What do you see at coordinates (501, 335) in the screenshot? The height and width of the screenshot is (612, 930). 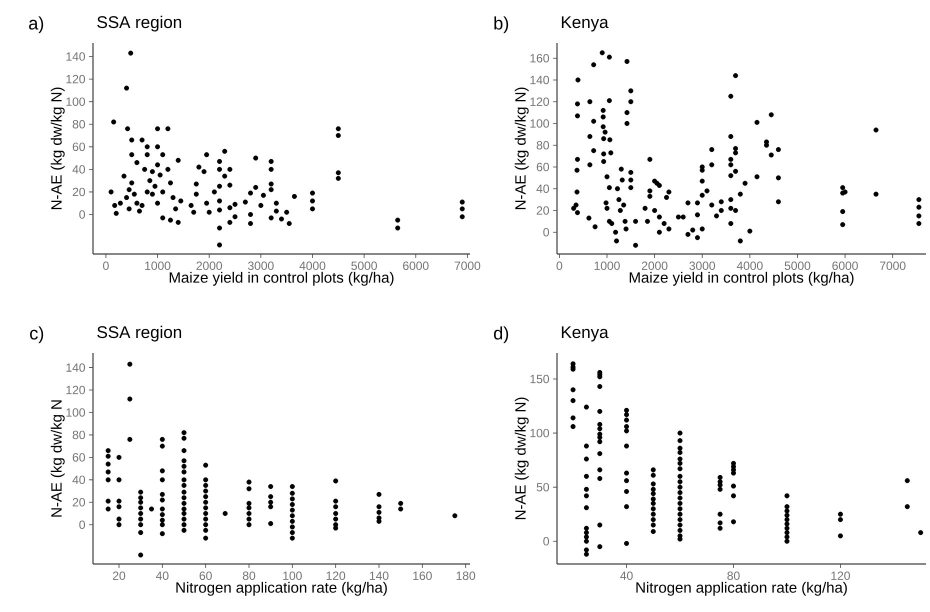 I see `text: d)` at bounding box center [501, 335].